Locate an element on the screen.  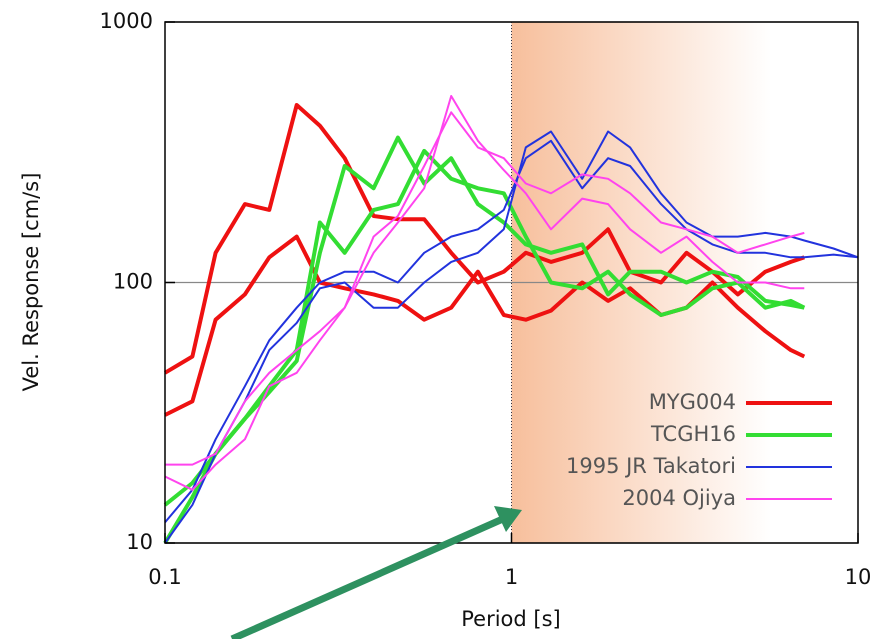
y-tick-label: 1000 is located at coordinates (126, 21).